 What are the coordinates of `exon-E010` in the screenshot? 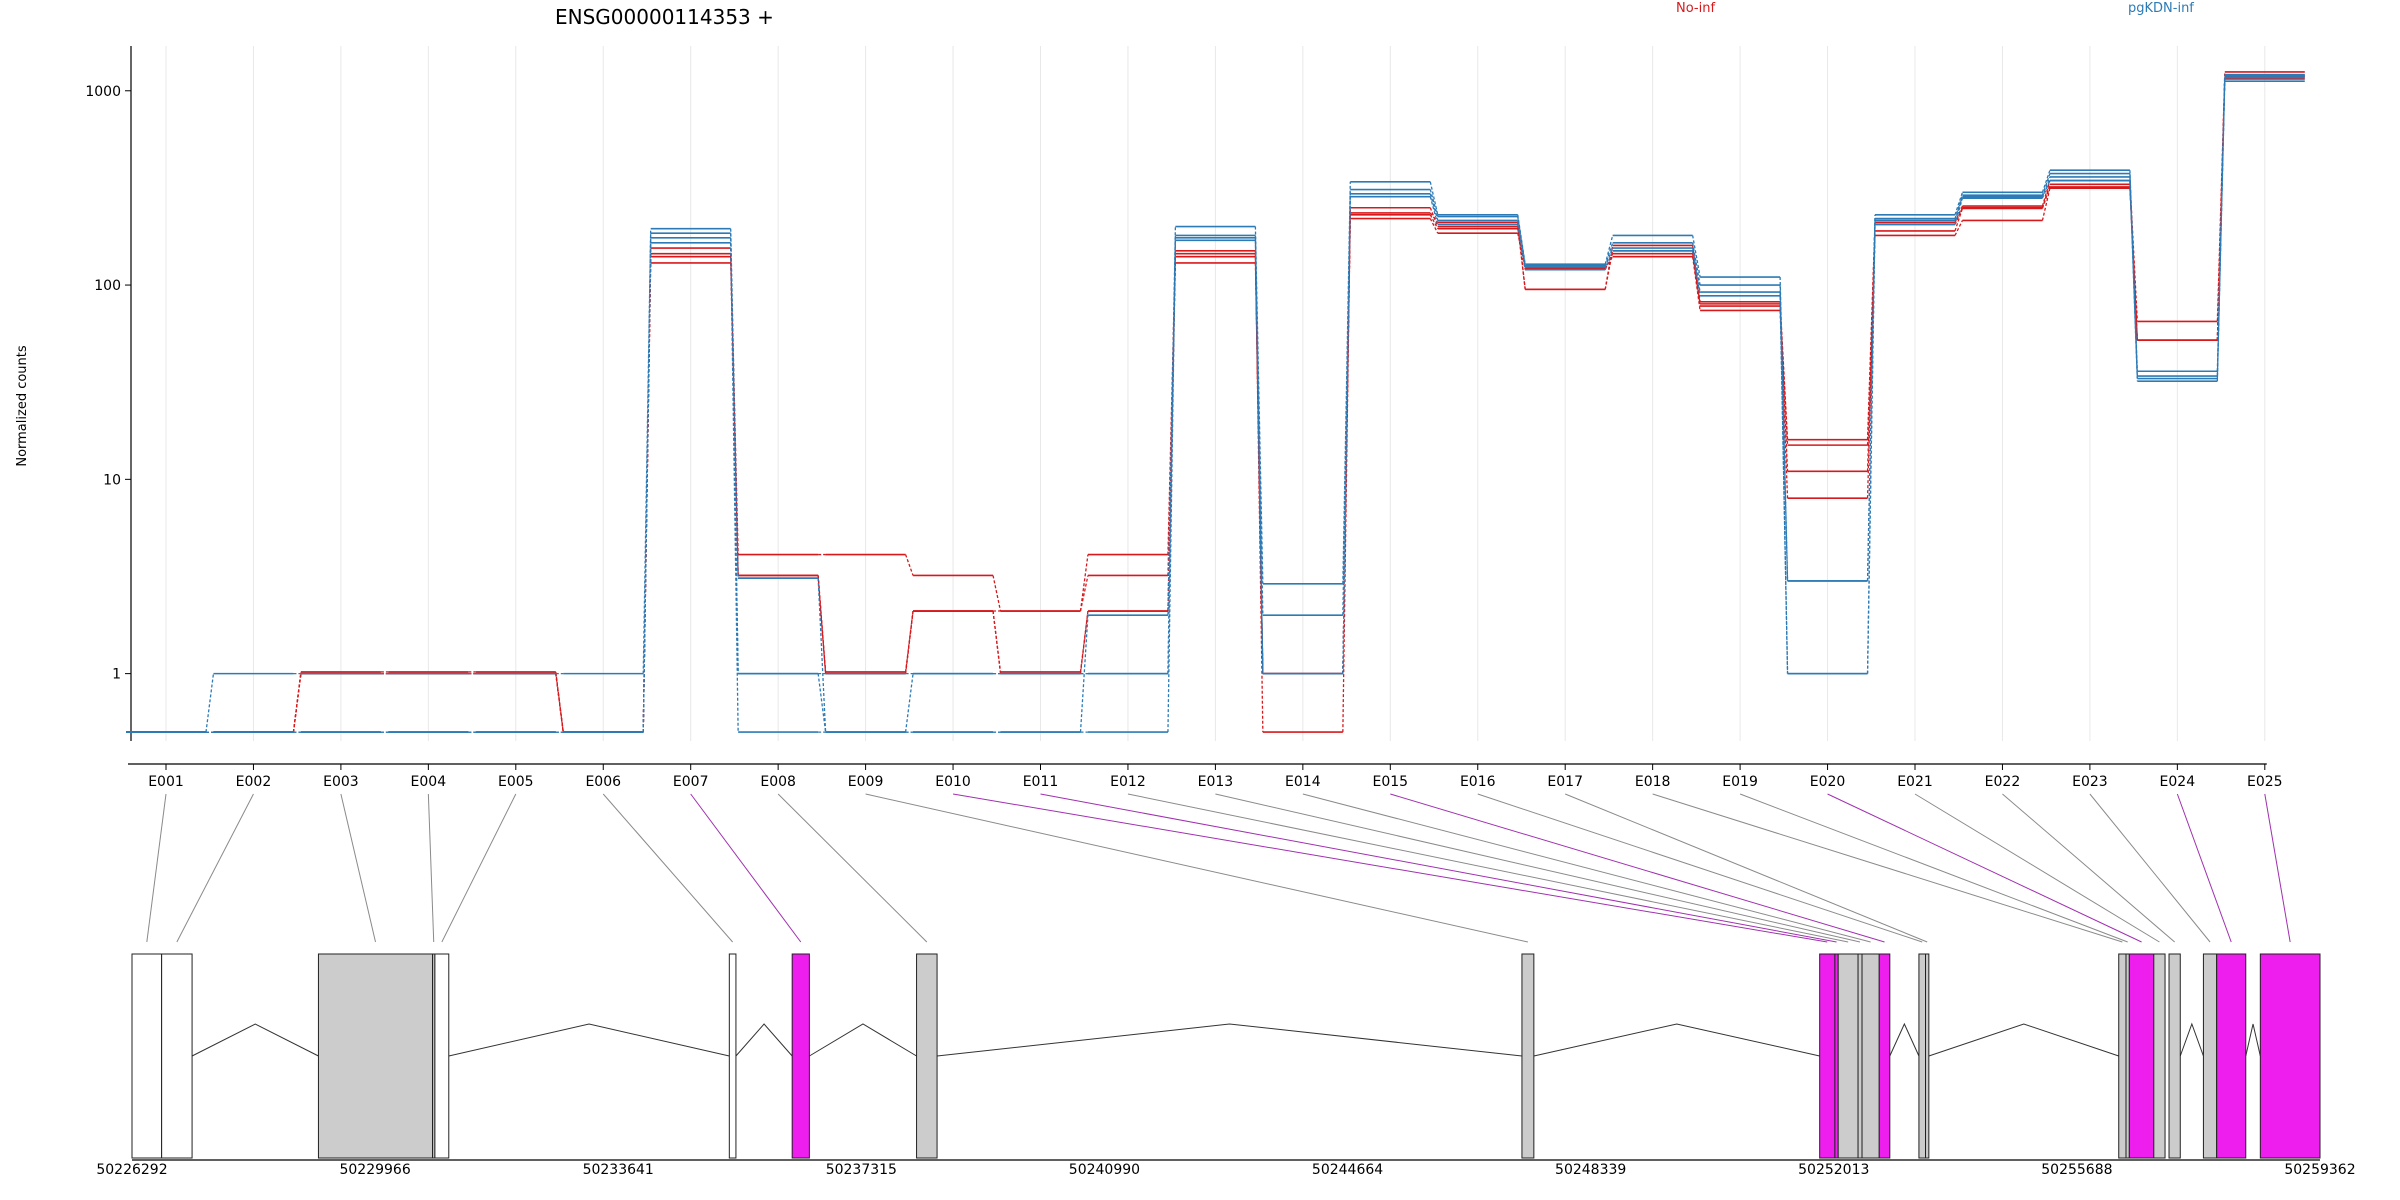 It's located at (1827, 1056).